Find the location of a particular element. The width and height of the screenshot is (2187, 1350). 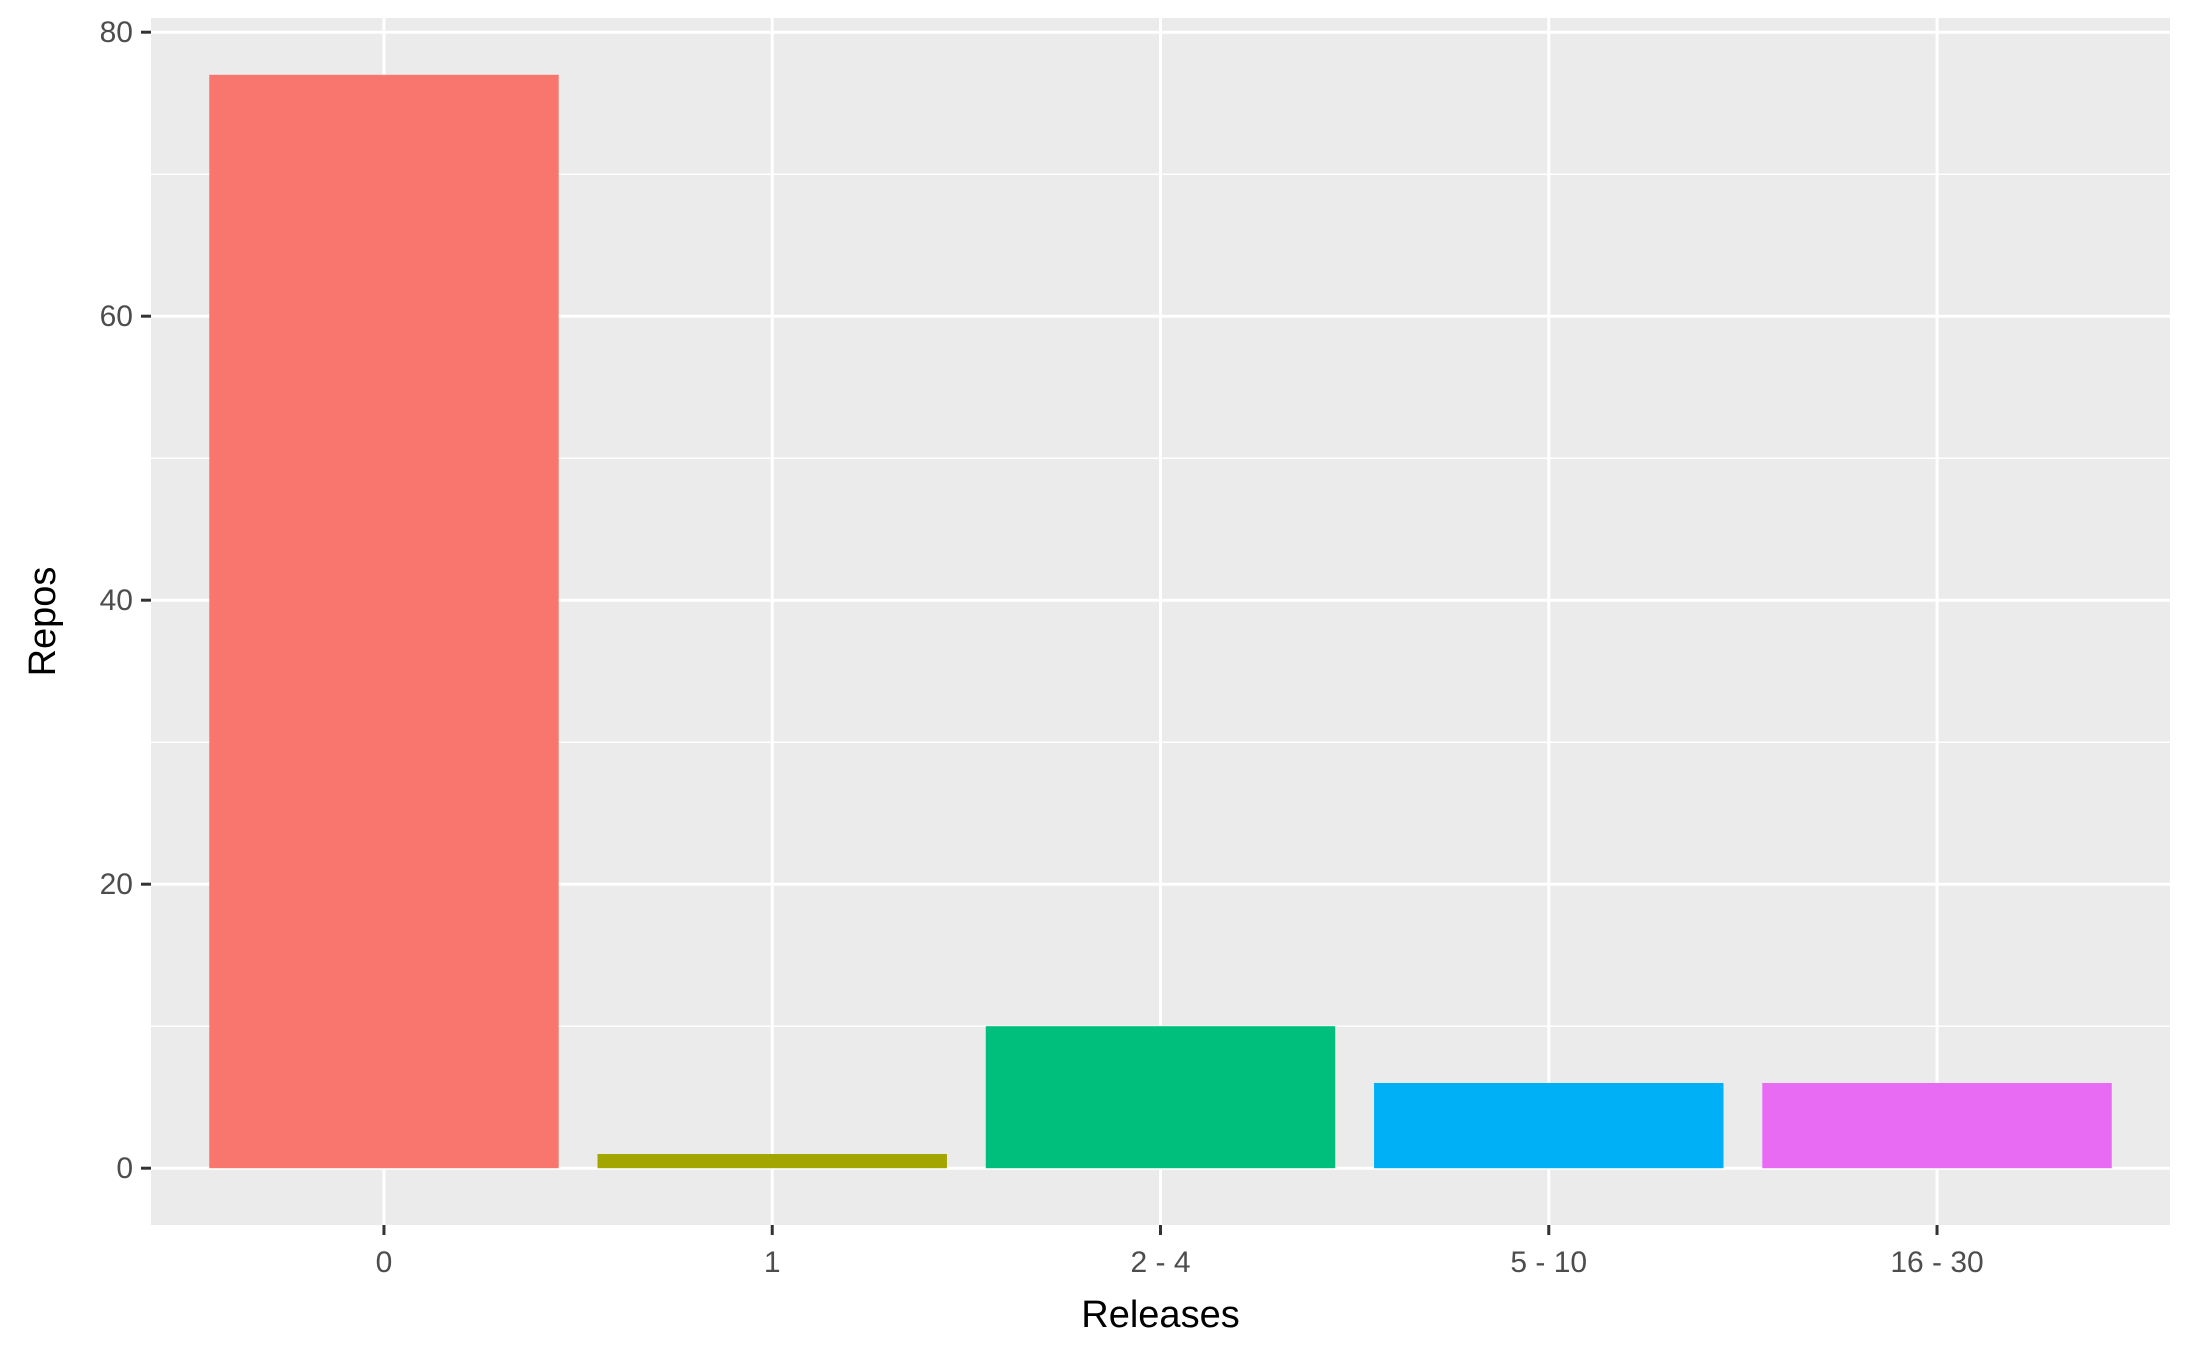

y-axis: 0 20 40 60 80 is located at coordinates (125, 600).